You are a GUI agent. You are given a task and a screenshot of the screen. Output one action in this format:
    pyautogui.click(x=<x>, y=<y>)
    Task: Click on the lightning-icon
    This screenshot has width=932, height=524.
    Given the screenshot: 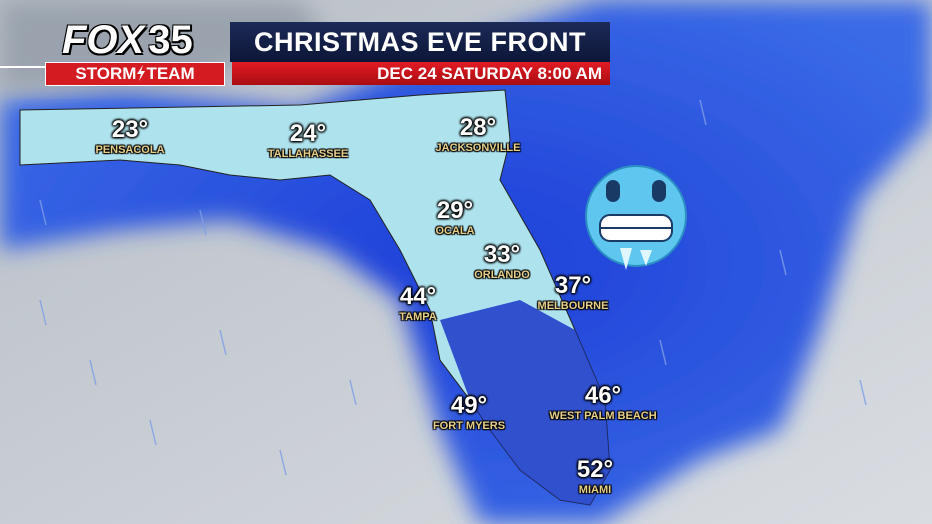 What is the action you would take?
    pyautogui.click(x=141, y=73)
    